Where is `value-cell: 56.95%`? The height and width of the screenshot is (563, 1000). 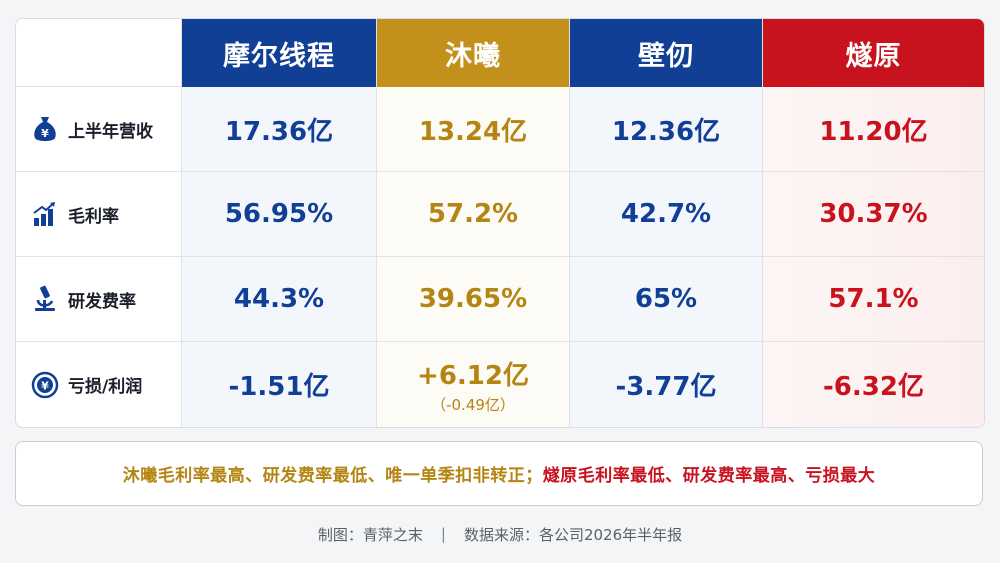 value-cell: 56.95% is located at coordinates (279, 214).